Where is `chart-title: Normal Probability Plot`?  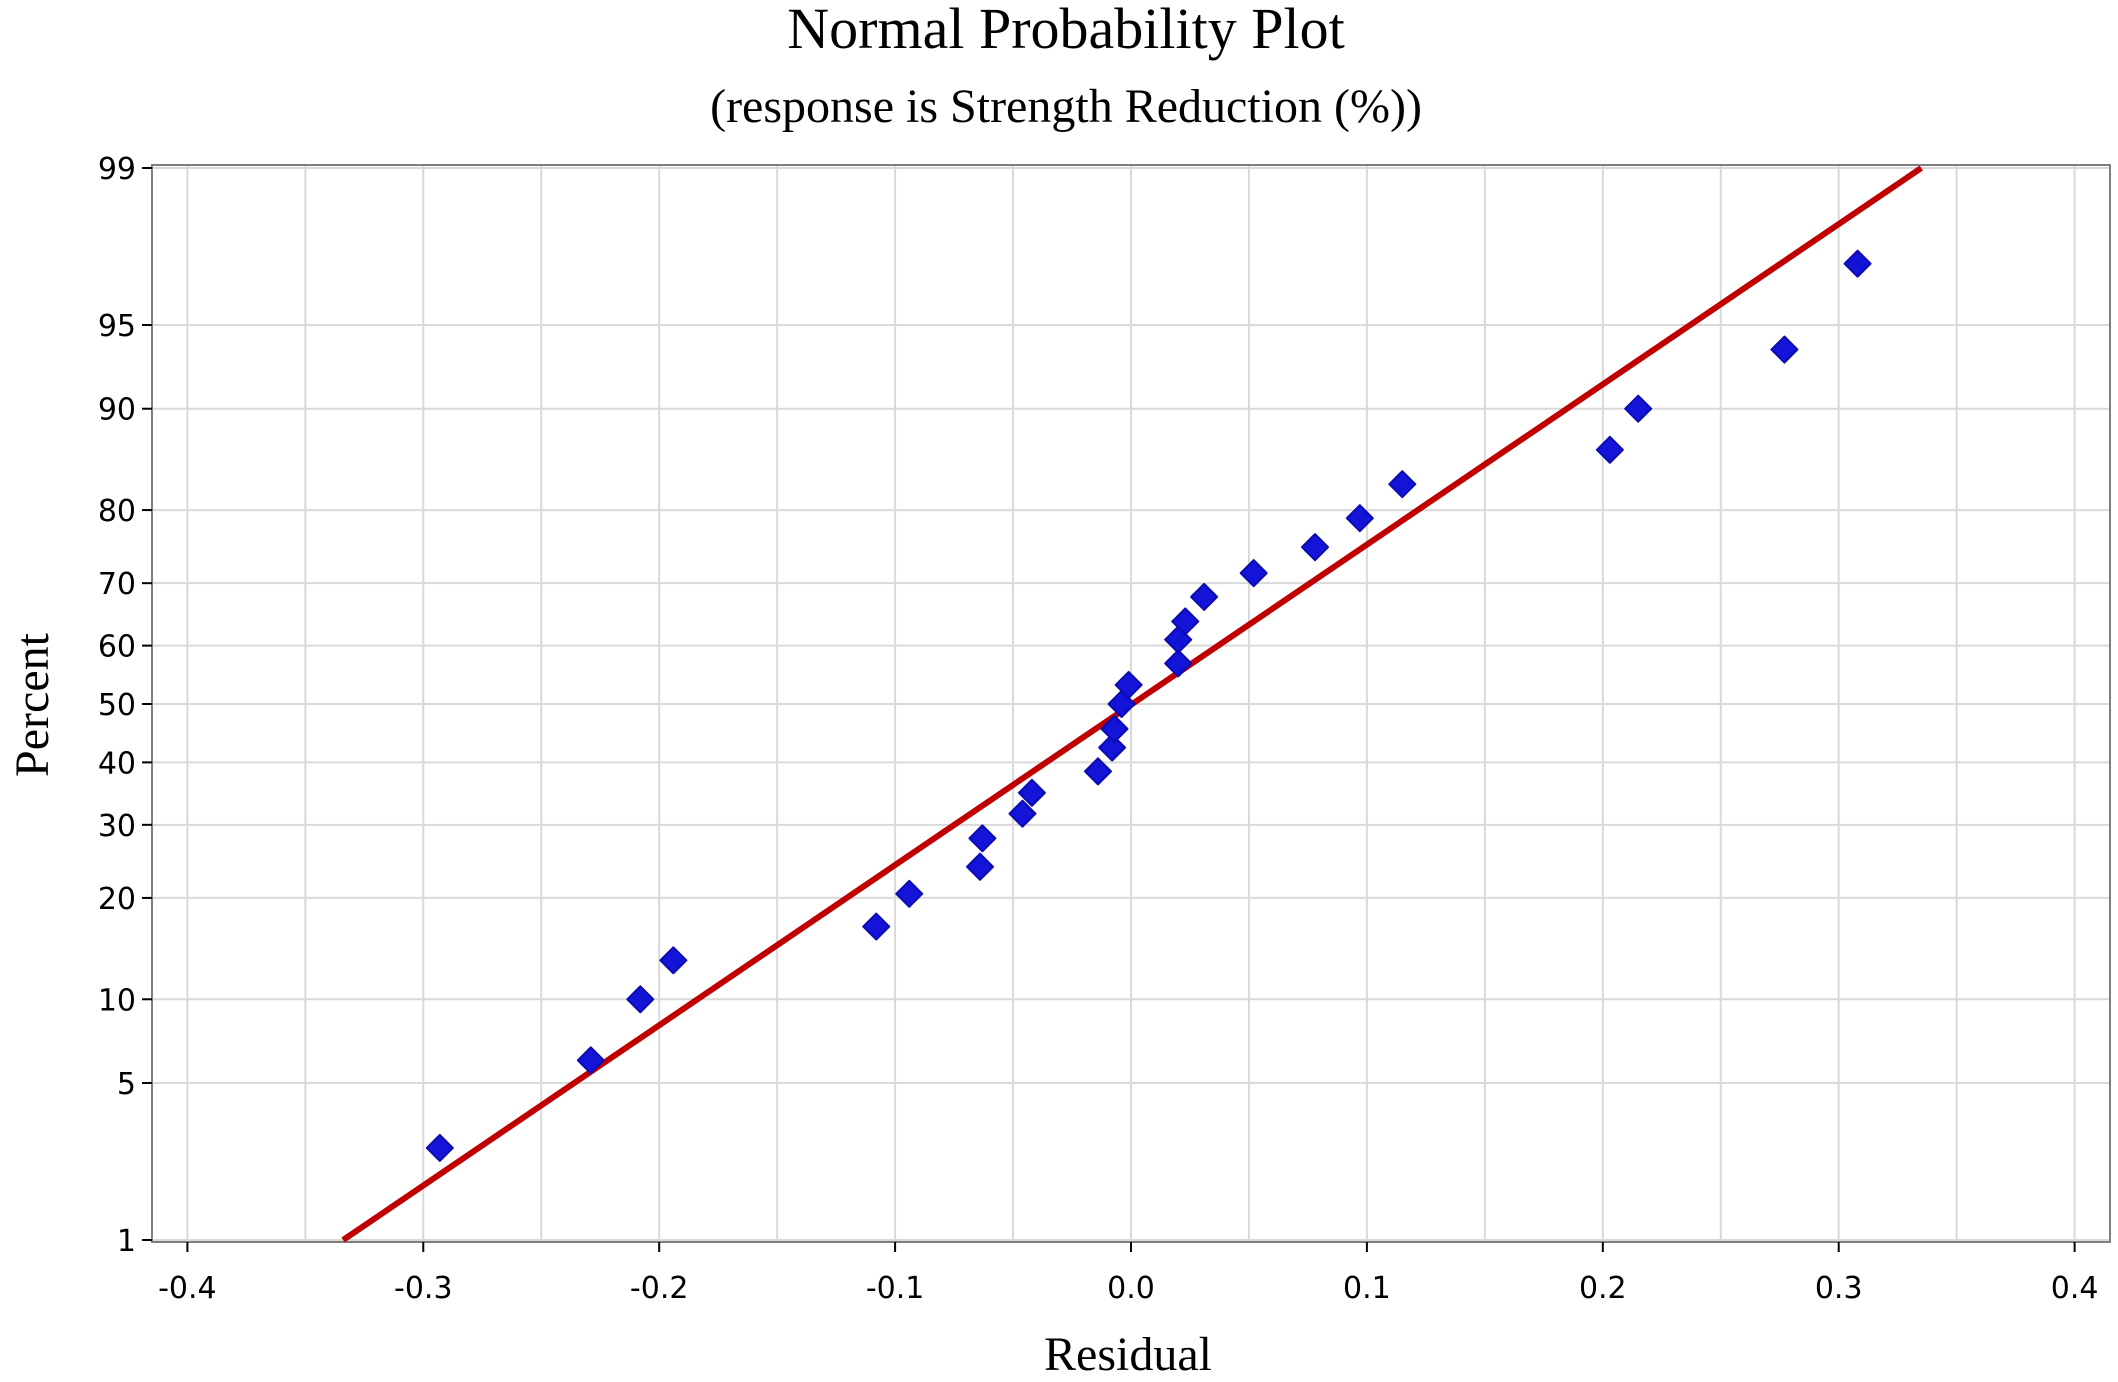 chart-title: Normal Probability Plot is located at coordinates (1065, 30).